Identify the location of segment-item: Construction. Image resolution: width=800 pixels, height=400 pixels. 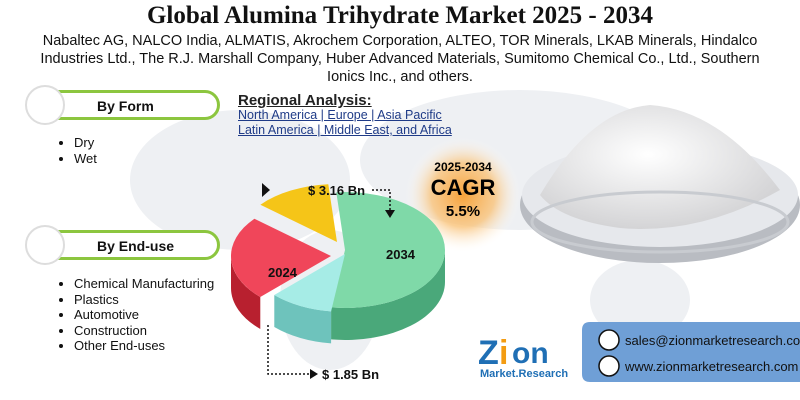
(144, 331).